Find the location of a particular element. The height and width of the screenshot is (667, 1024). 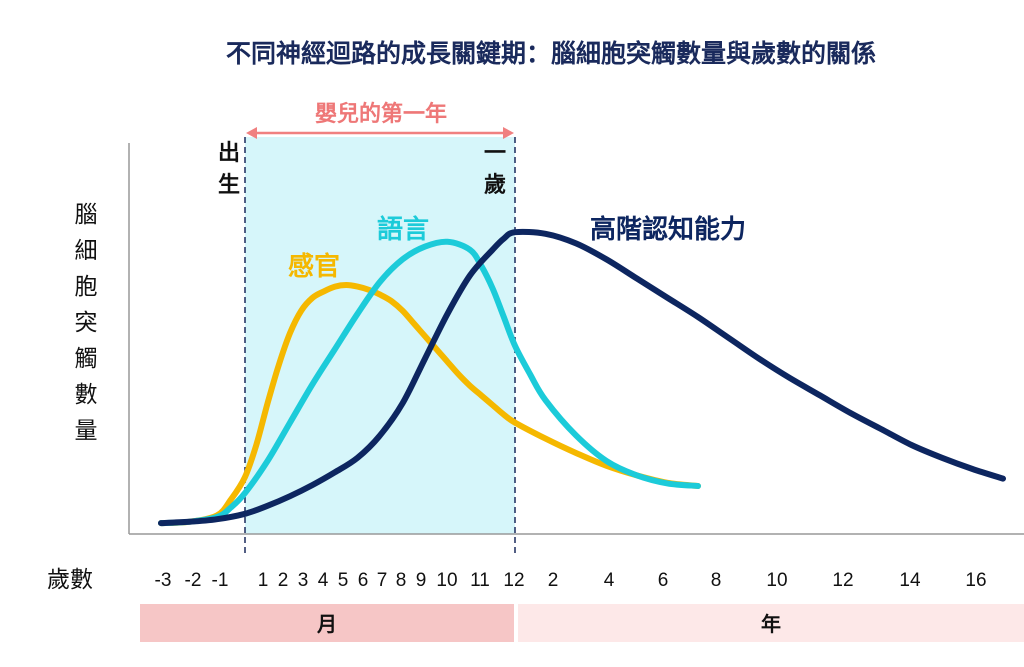

x-tick-layer: -3 -2 -1 1 2 3 4 5 6 7 8 9 10 11 12 2 4 6 8 10 12 14 16 is located at coordinates (571, 580).